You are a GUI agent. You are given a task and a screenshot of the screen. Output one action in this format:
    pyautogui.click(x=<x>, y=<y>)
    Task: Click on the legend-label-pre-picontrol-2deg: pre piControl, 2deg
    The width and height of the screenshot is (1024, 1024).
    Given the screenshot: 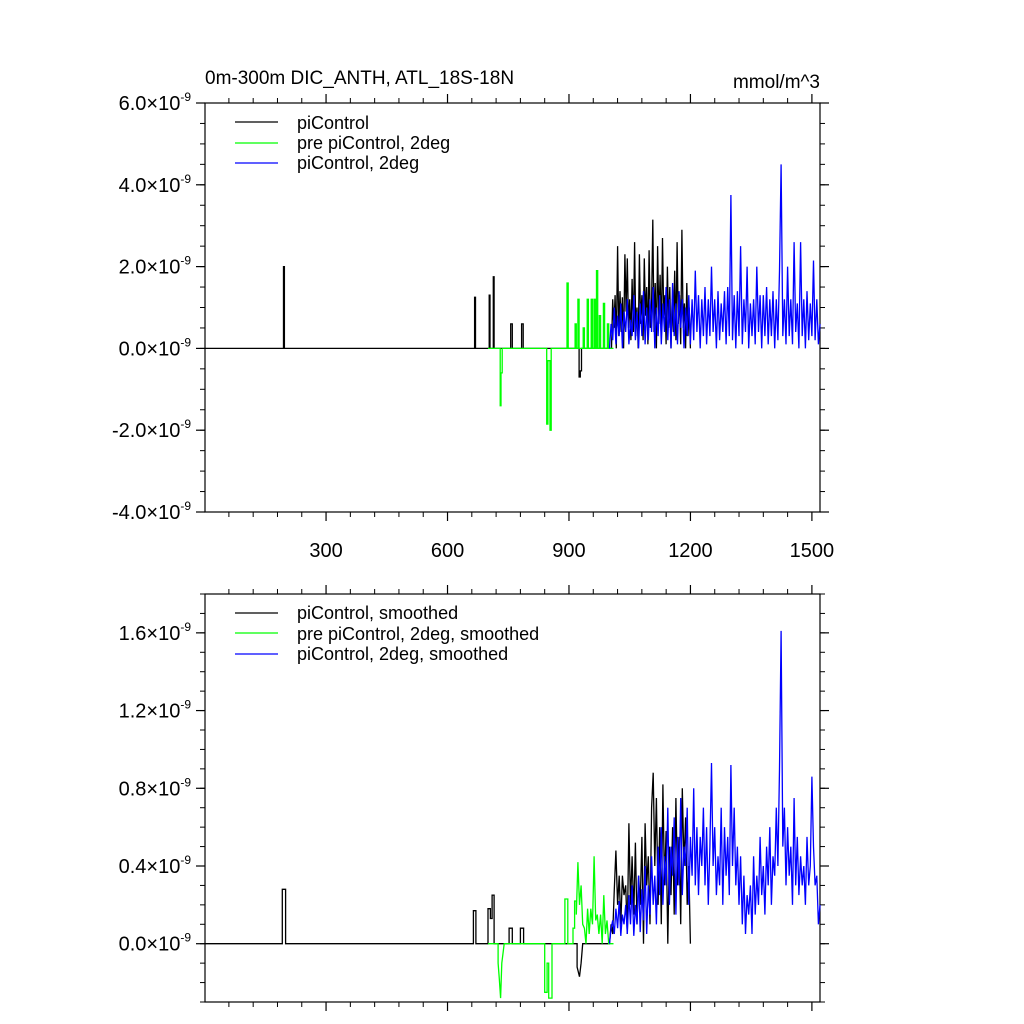 What is the action you would take?
    pyautogui.click(x=373, y=143)
    